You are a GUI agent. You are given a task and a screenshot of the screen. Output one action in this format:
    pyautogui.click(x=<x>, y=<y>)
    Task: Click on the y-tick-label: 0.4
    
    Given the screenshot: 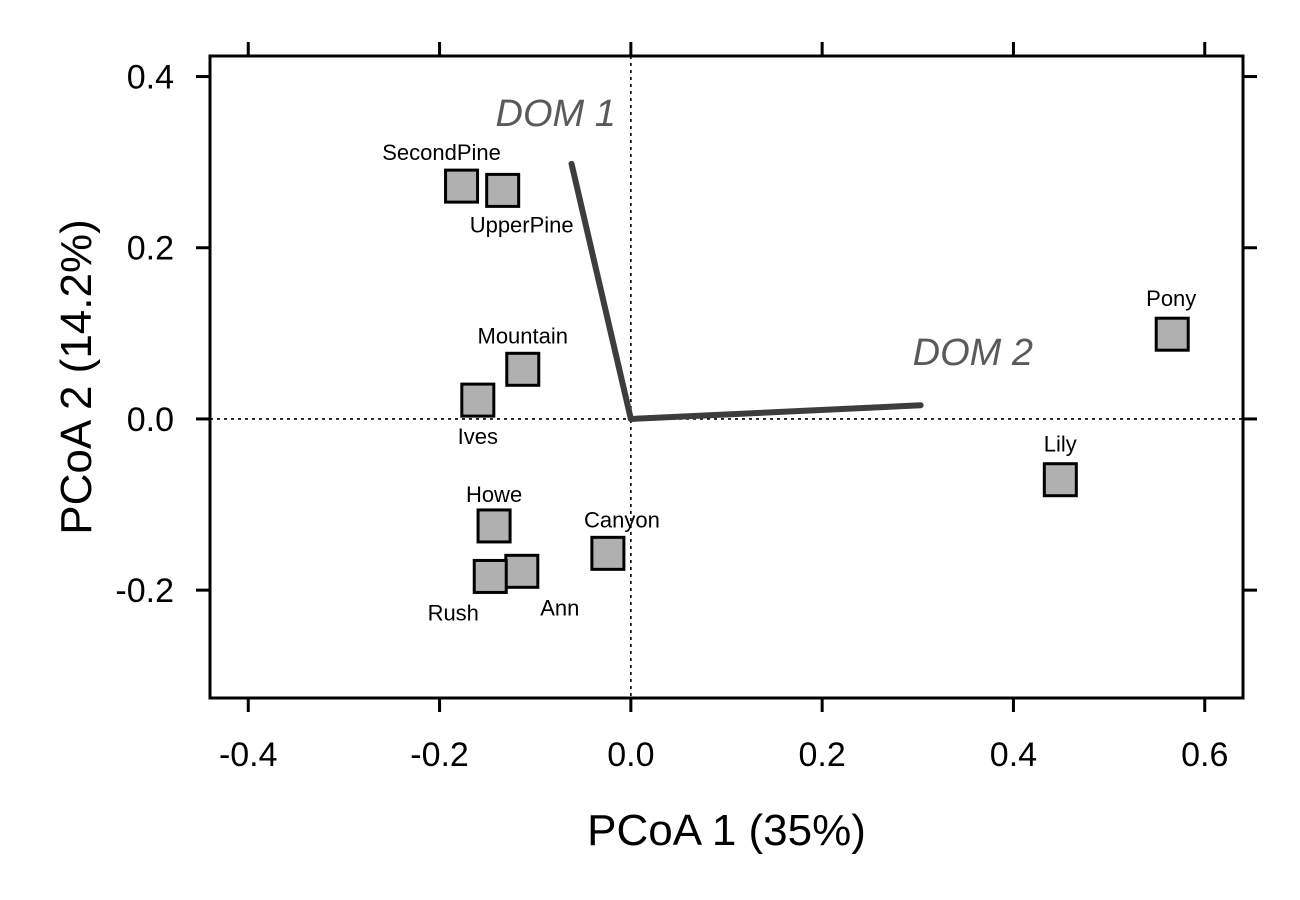 What is the action you would take?
    pyautogui.click(x=150, y=78)
    